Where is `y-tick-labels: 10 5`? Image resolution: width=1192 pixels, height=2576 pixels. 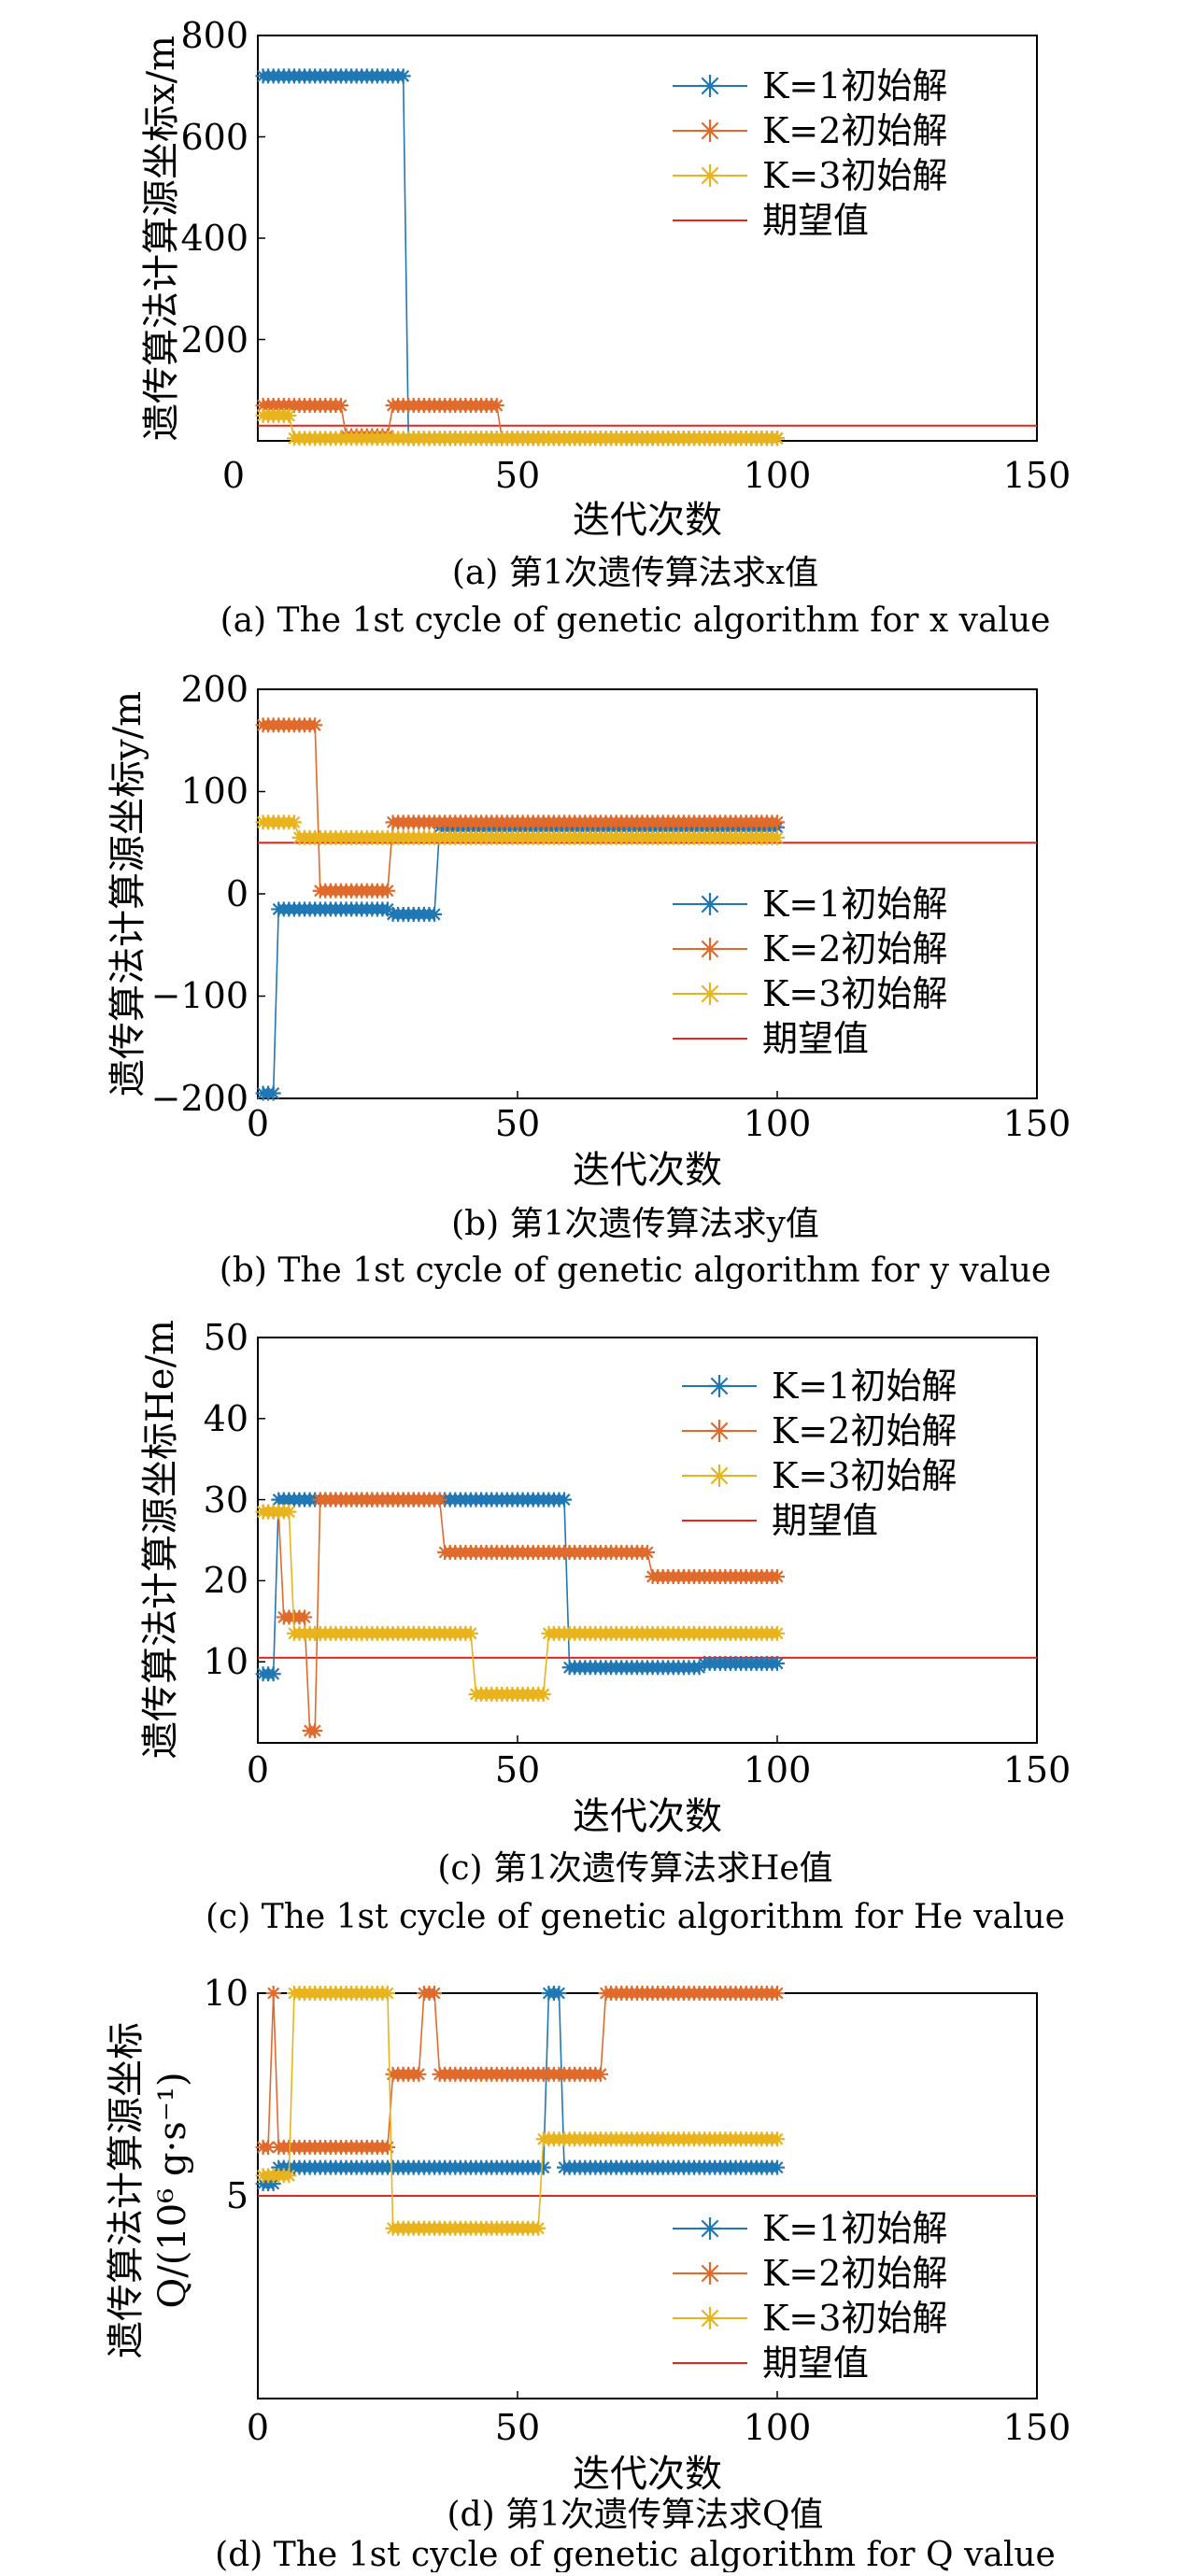
y-tick-labels: 10 5 is located at coordinates (226, 2094).